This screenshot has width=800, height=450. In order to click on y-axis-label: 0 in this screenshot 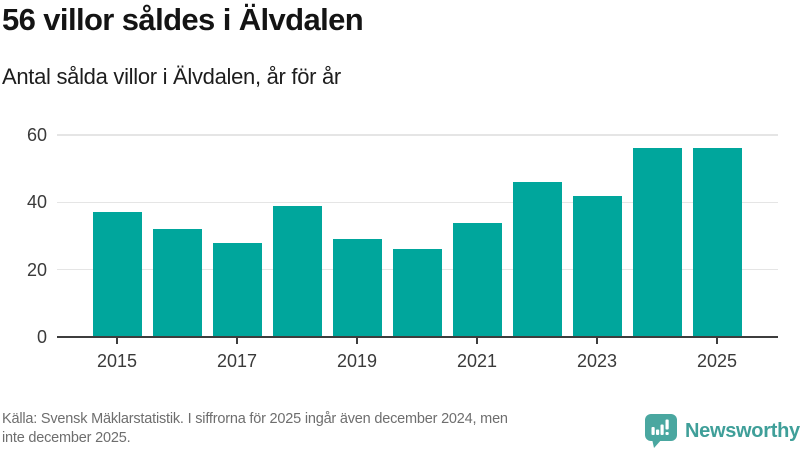, I will do `click(41, 337)`.